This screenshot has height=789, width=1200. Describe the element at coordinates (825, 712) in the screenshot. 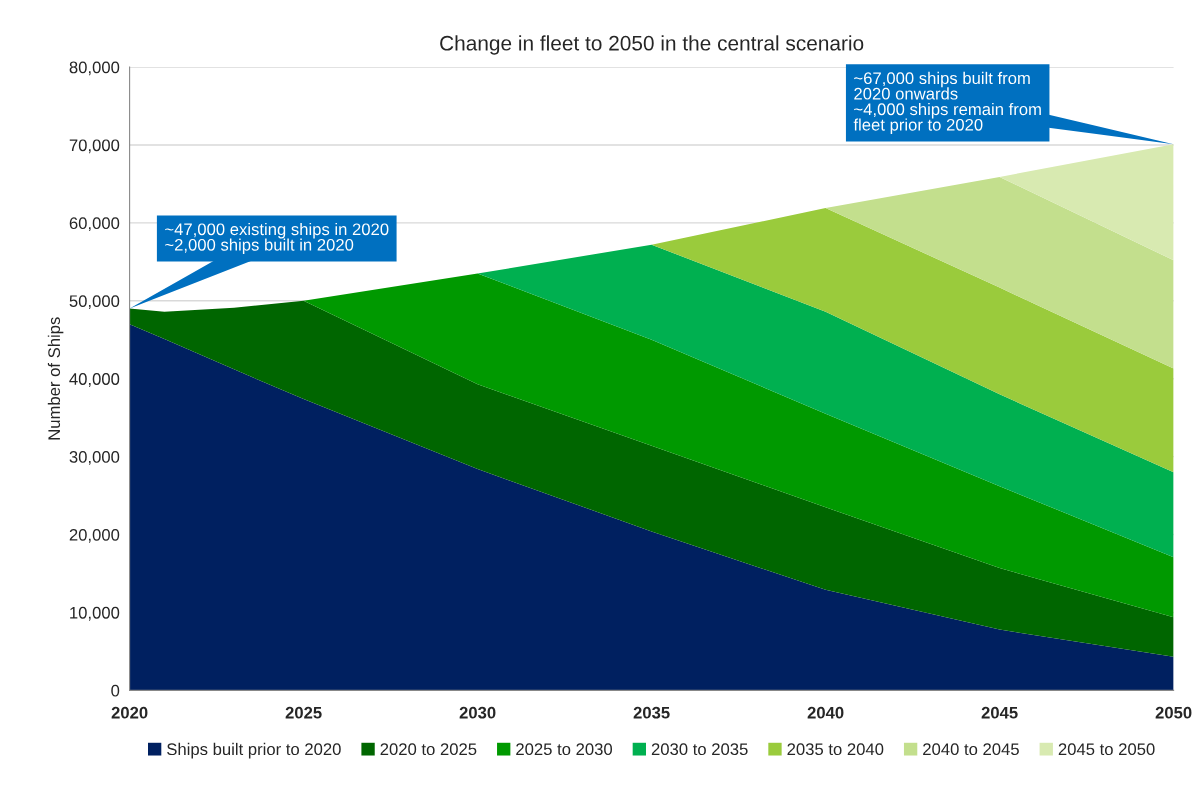

I see `x-tick-label: 2040` at that location.